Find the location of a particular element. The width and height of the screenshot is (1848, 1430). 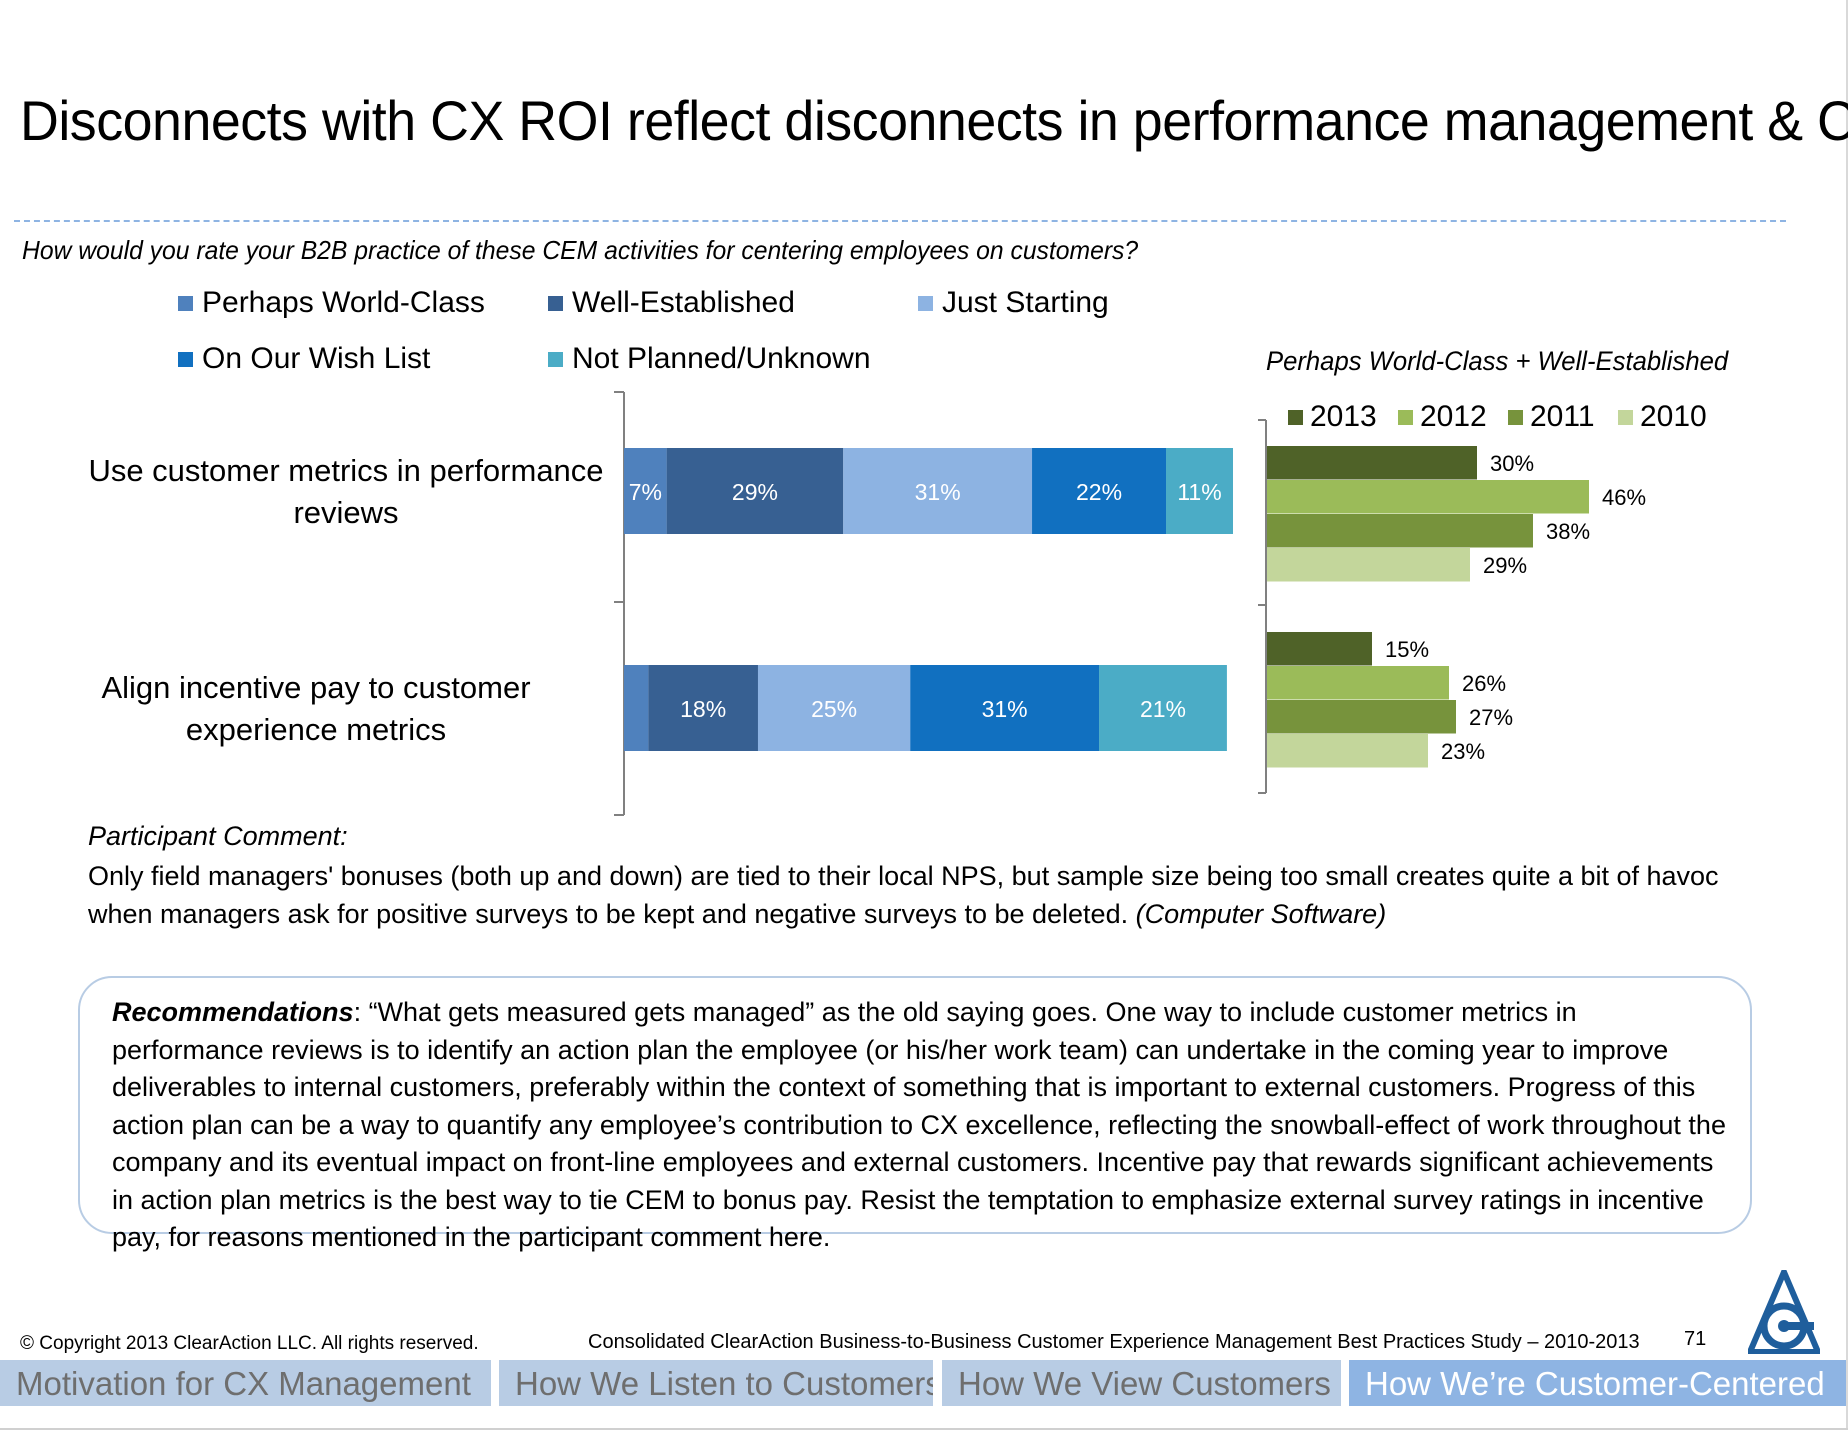

data-label: 38% is located at coordinates (1568, 531).